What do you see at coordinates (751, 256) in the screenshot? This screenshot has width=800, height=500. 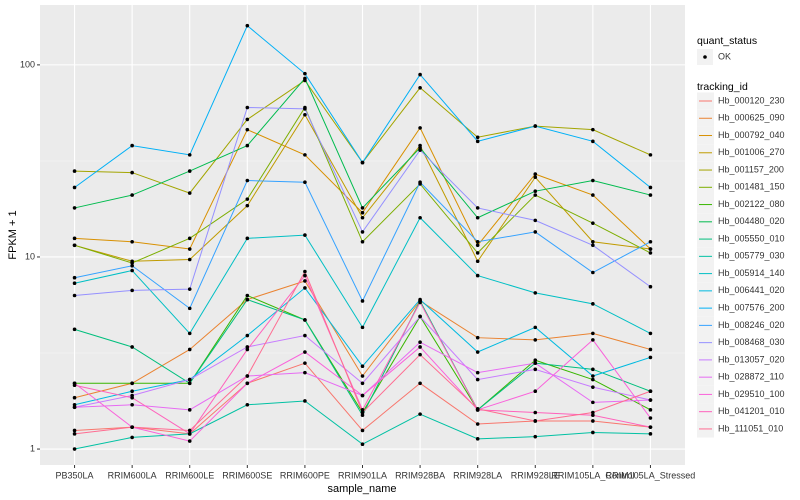 I see `legend-label: Hb_005779_030` at bounding box center [751, 256].